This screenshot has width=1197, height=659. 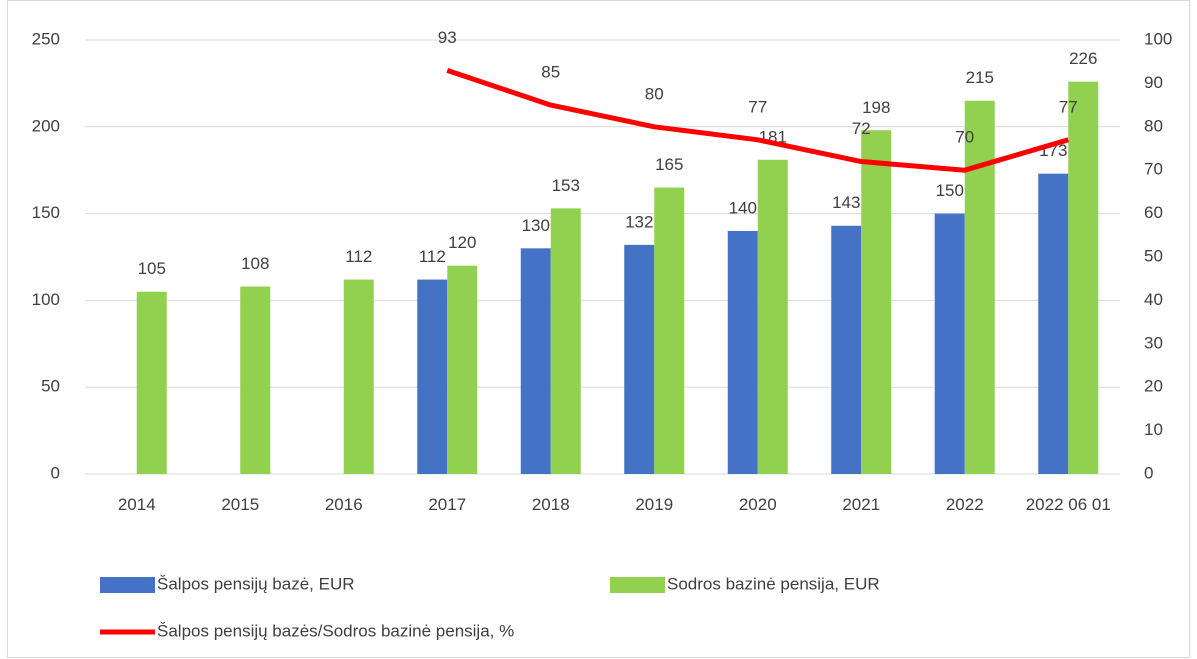 I want to click on y2-tick-label: 20, so click(x=1153, y=386).